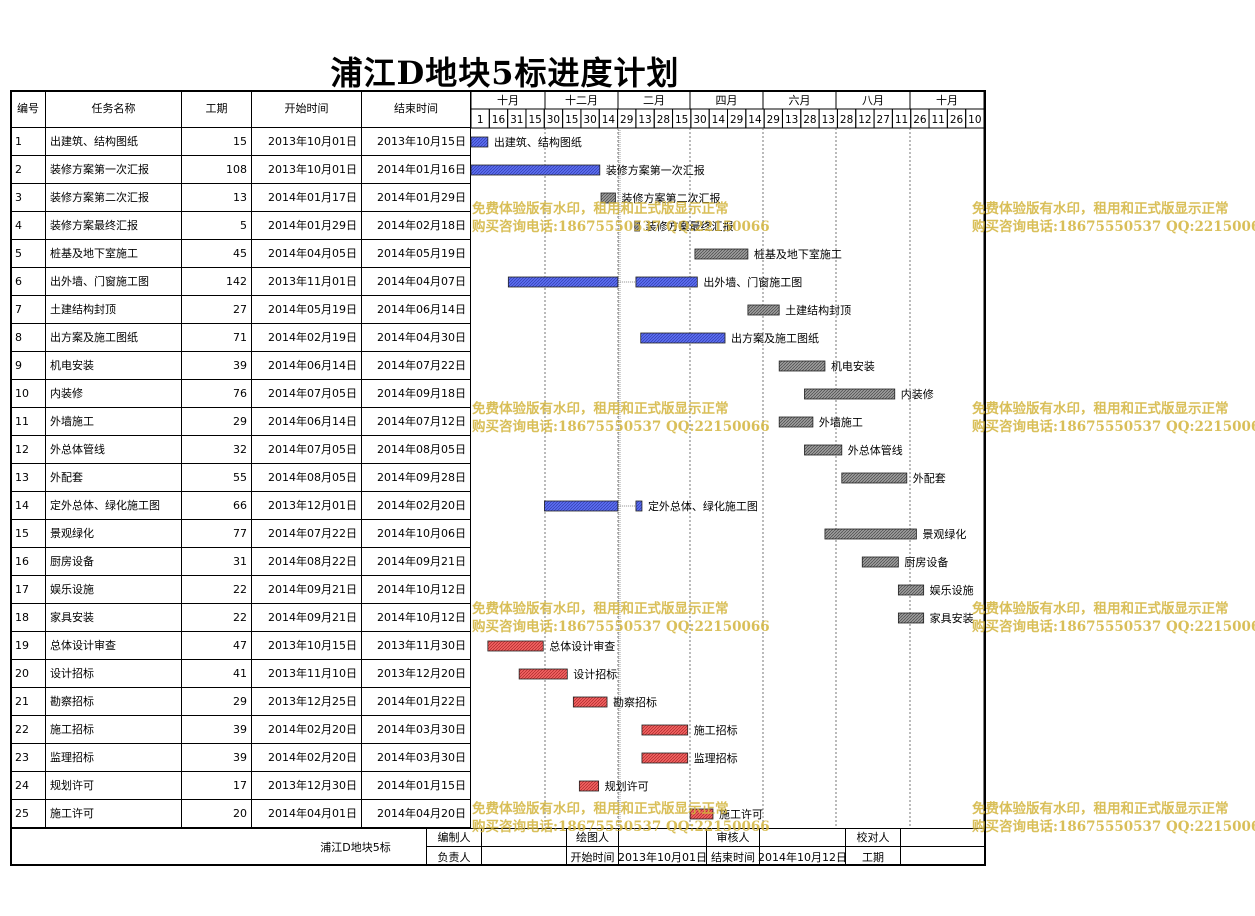  I want to click on cell-name: 家具安装, so click(114, 618).